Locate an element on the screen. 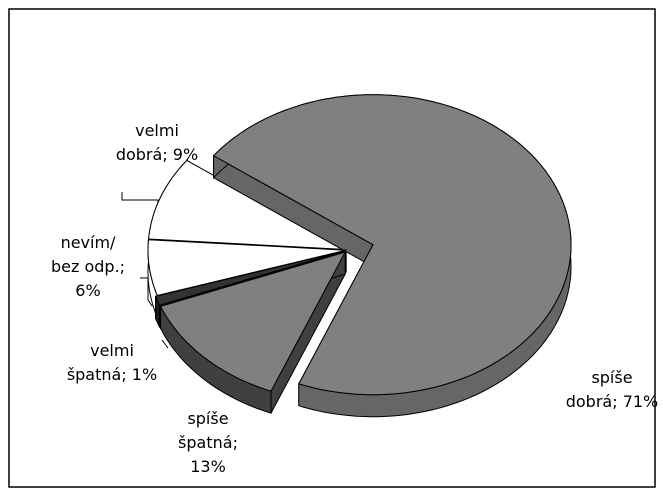  data-label-line: dobrá; 71% is located at coordinates (612, 401).